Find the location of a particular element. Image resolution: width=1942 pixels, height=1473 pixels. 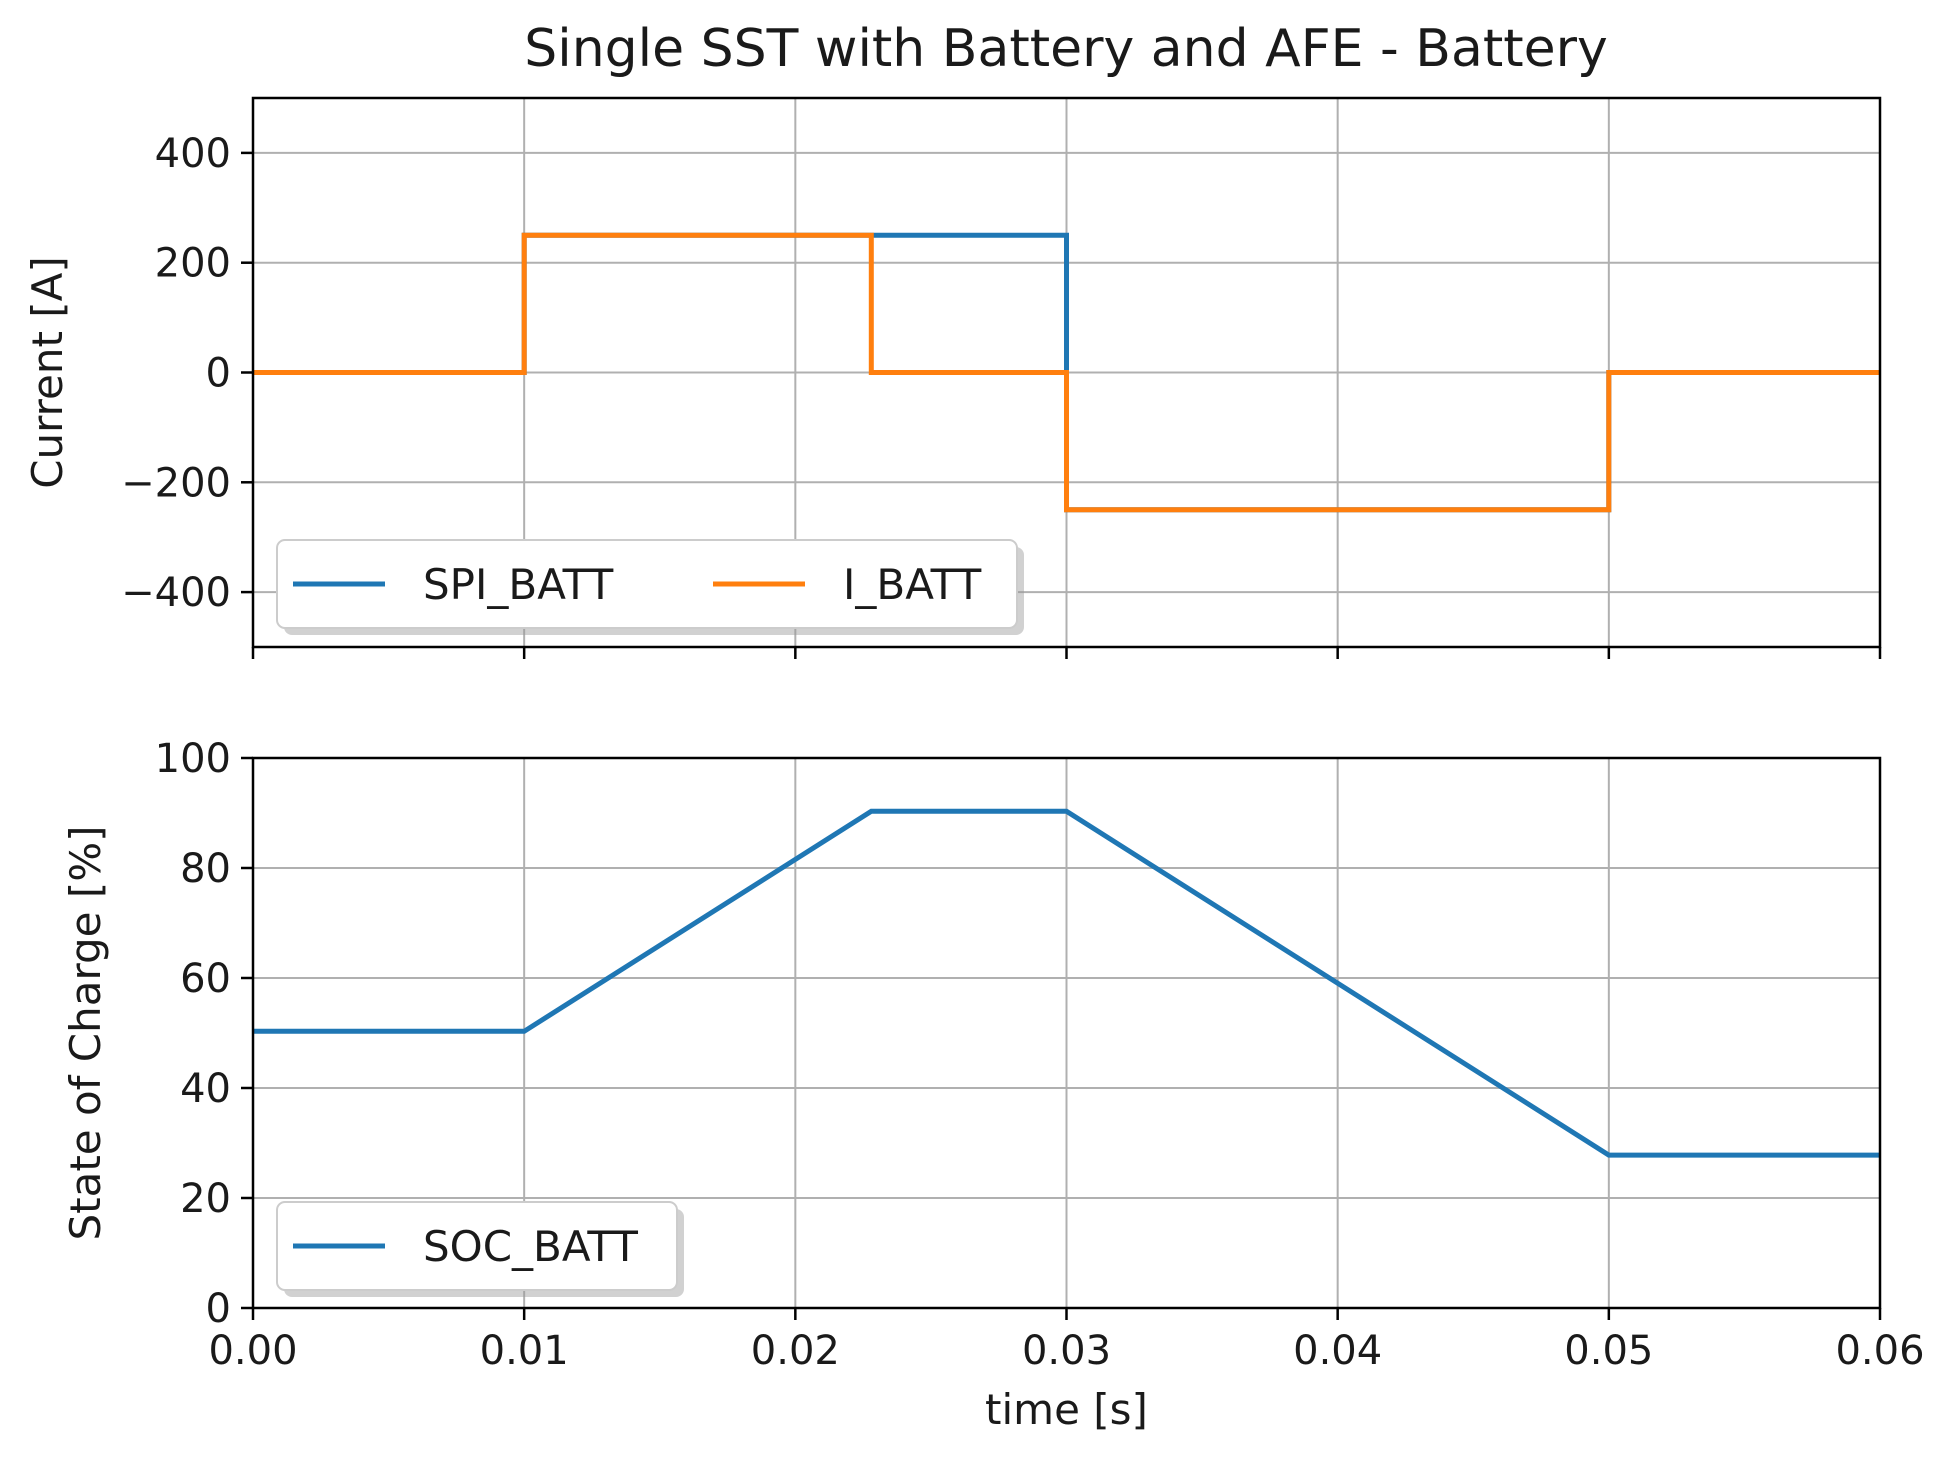

x-tick-label: 0.05 is located at coordinates (1608, 1351).